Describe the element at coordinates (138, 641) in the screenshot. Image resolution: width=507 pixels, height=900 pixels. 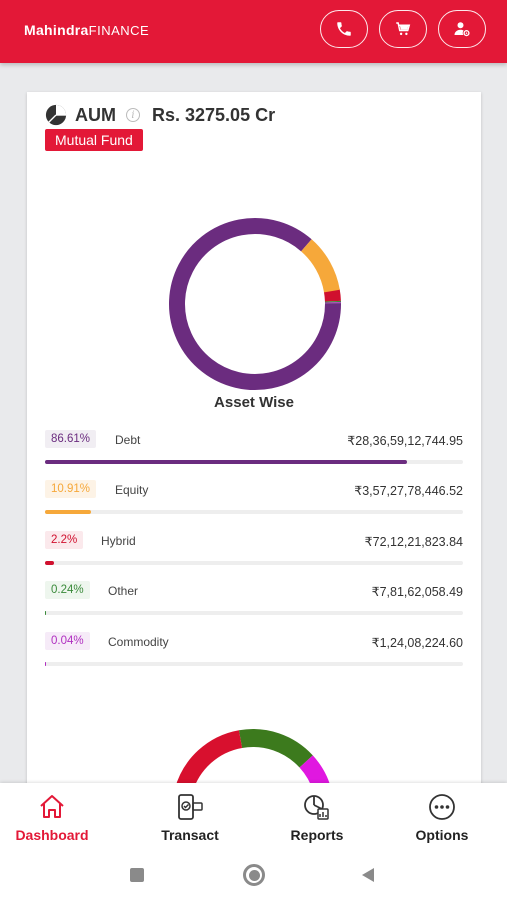
I see `asset-category: Commodity` at that location.